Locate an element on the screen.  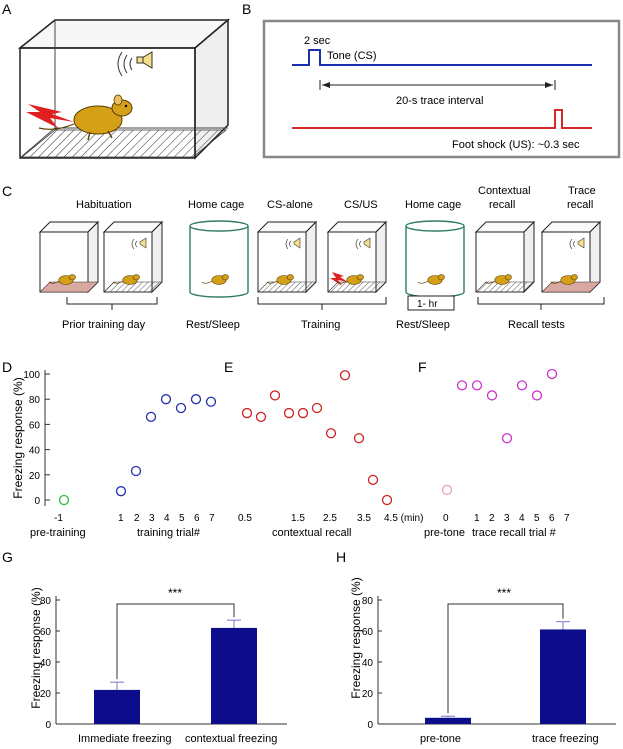
d-xlabel-trial: training trial# is located at coordinates (169, 533).